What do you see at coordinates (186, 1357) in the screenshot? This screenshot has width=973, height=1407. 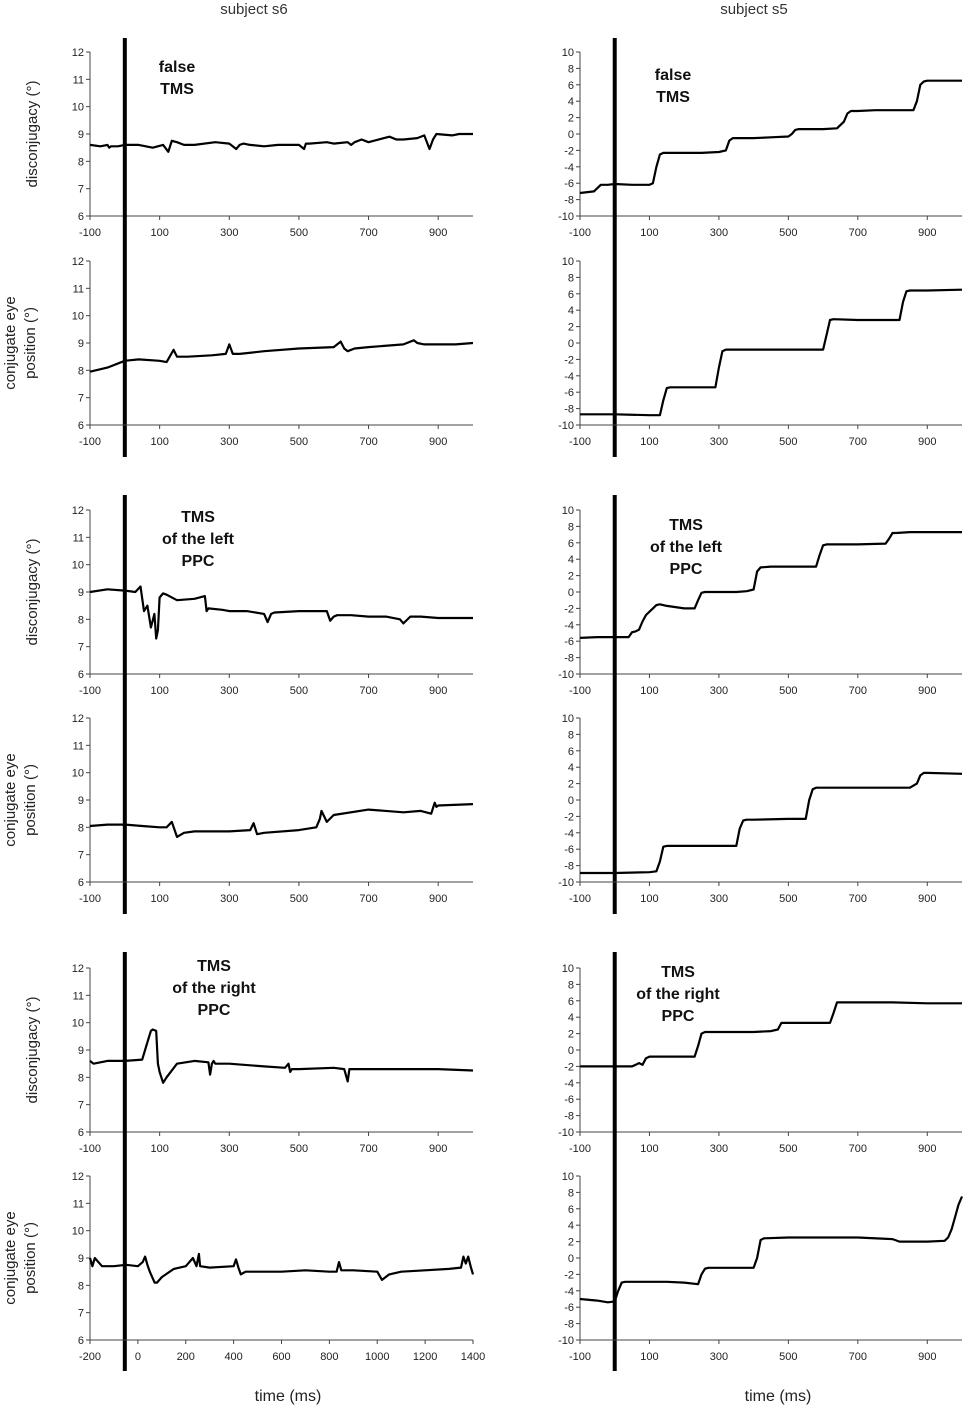 I see `x-tick-label: 200` at bounding box center [186, 1357].